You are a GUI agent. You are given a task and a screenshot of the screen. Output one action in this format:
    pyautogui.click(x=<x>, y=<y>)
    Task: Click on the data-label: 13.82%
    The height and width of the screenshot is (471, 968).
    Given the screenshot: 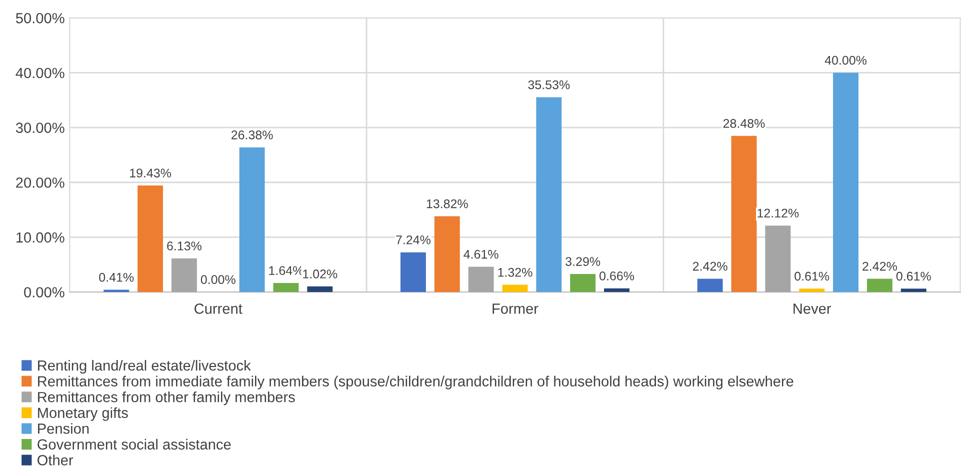 What is the action you would take?
    pyautogui.click(x=447, y=203)
    